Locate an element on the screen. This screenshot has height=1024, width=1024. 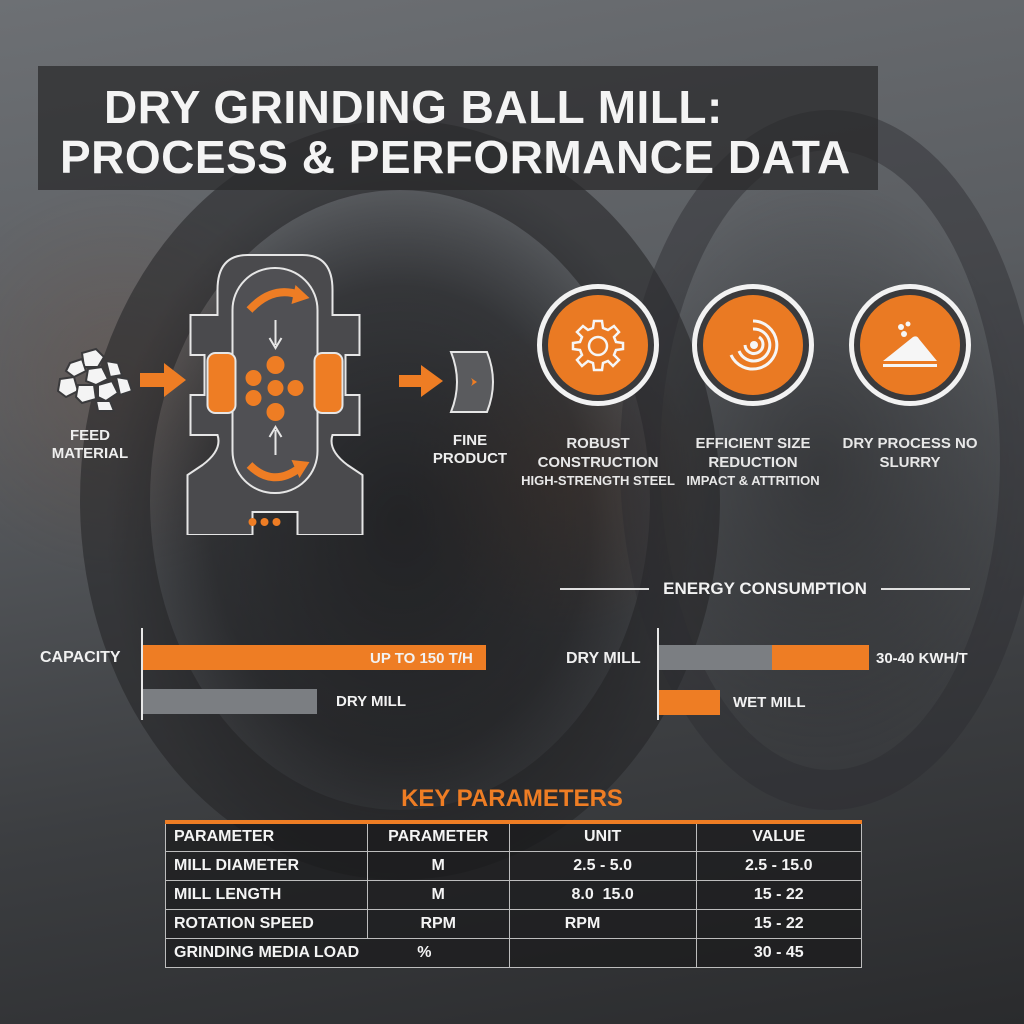
feature-sublabel: IMPACT & ATTRITION is located at coordinates (753, 480).